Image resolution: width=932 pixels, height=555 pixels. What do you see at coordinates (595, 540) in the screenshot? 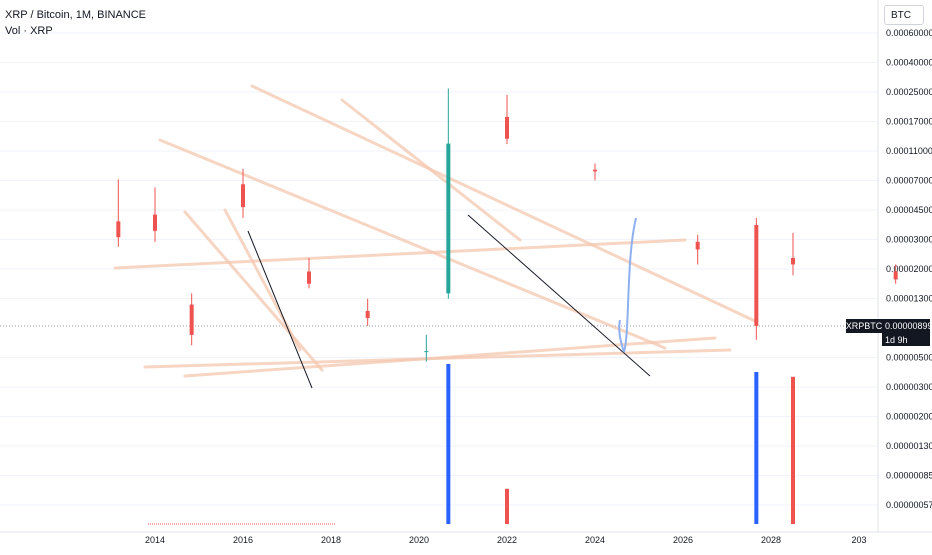
I see `time-tick-label: 2024` at bounding box center [595, 540].